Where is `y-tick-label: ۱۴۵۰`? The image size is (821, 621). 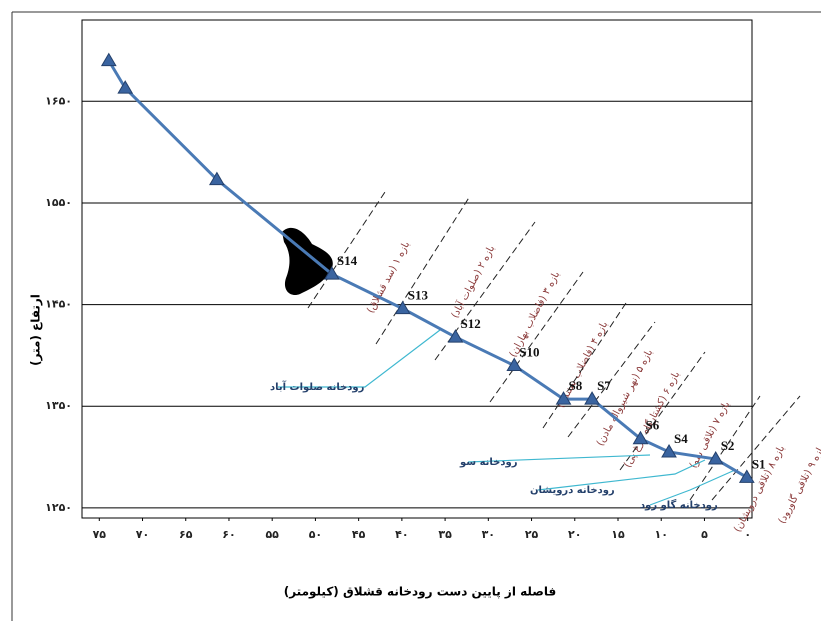
y-tick-label: ۱۴۵۰ is located at coordinates (58, 304).